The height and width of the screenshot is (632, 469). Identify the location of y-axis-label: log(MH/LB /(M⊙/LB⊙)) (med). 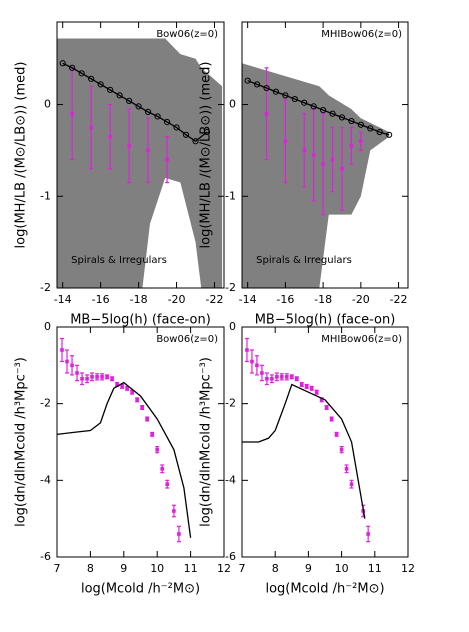
(206, 155).